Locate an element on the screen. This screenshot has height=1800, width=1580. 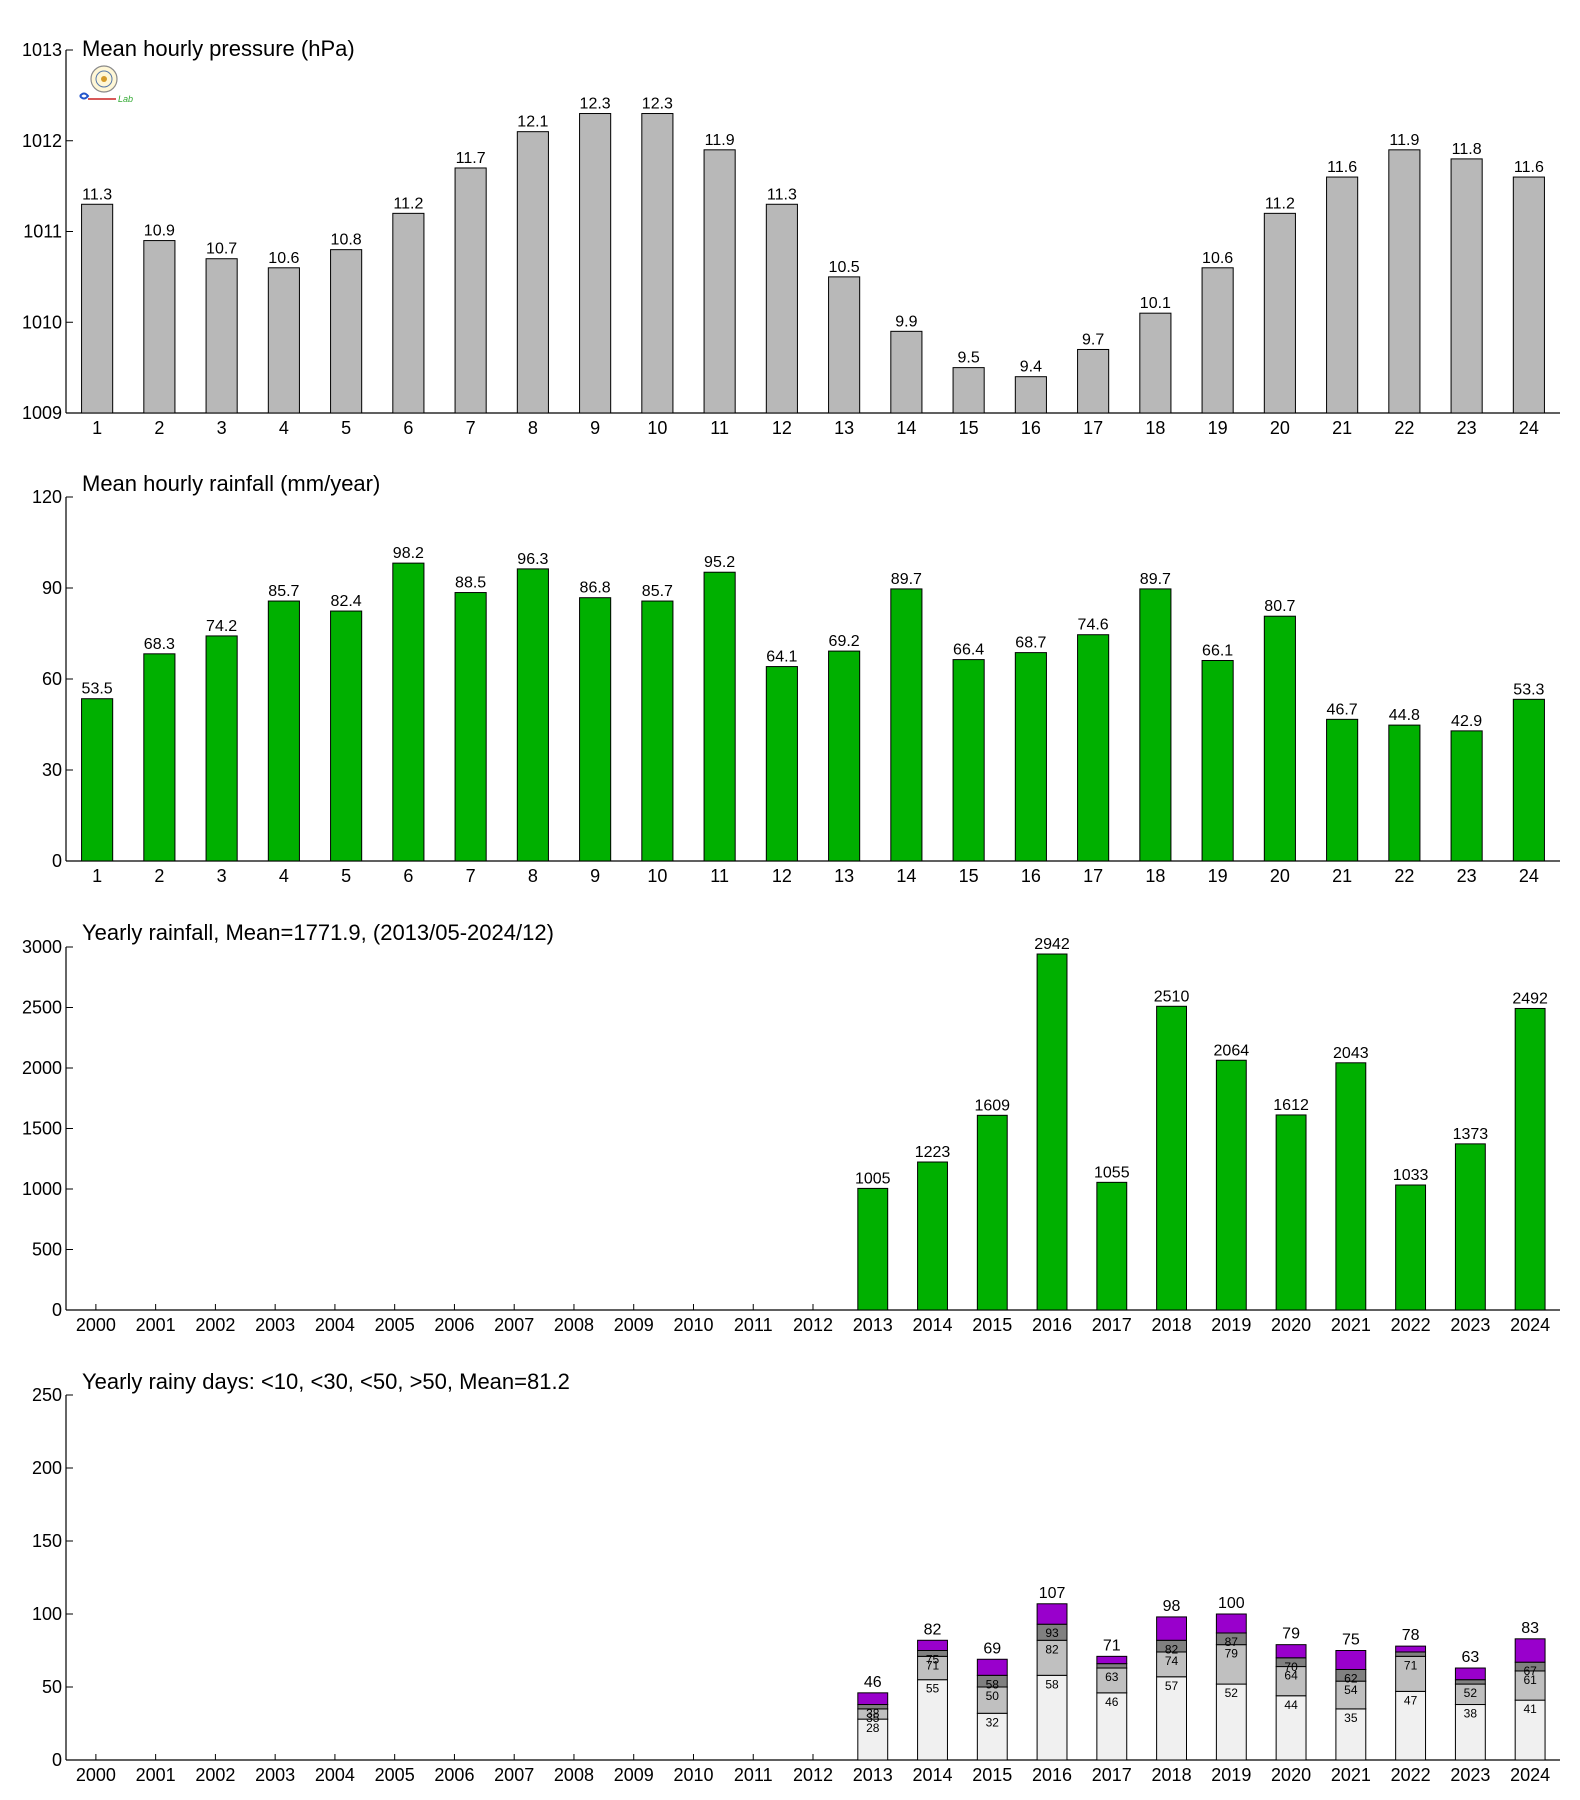
x-tick-label: 18 is located at coordinates (1155, 876).